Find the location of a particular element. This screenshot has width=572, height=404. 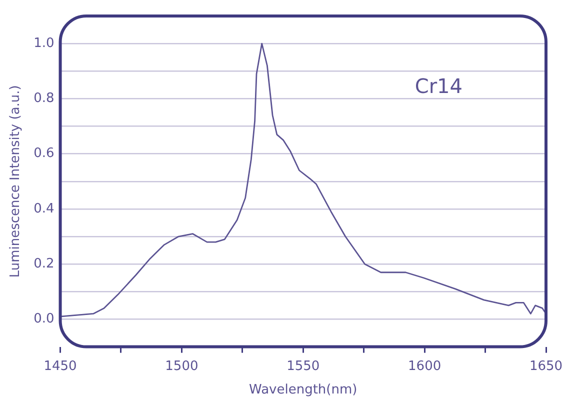

x-axis-title: Wavelength(nm) is located at coordinates (303, 390).